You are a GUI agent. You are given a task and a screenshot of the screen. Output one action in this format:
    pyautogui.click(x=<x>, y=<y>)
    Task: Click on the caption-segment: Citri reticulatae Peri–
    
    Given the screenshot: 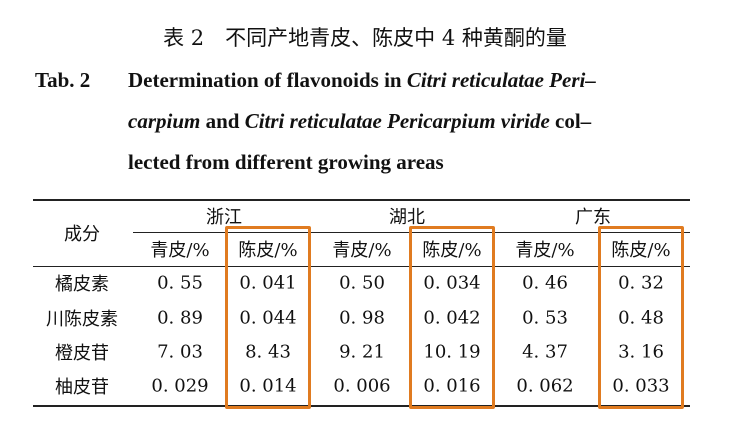 What is the action you would take?
    pyautogui.click(x=501, y=80)
    